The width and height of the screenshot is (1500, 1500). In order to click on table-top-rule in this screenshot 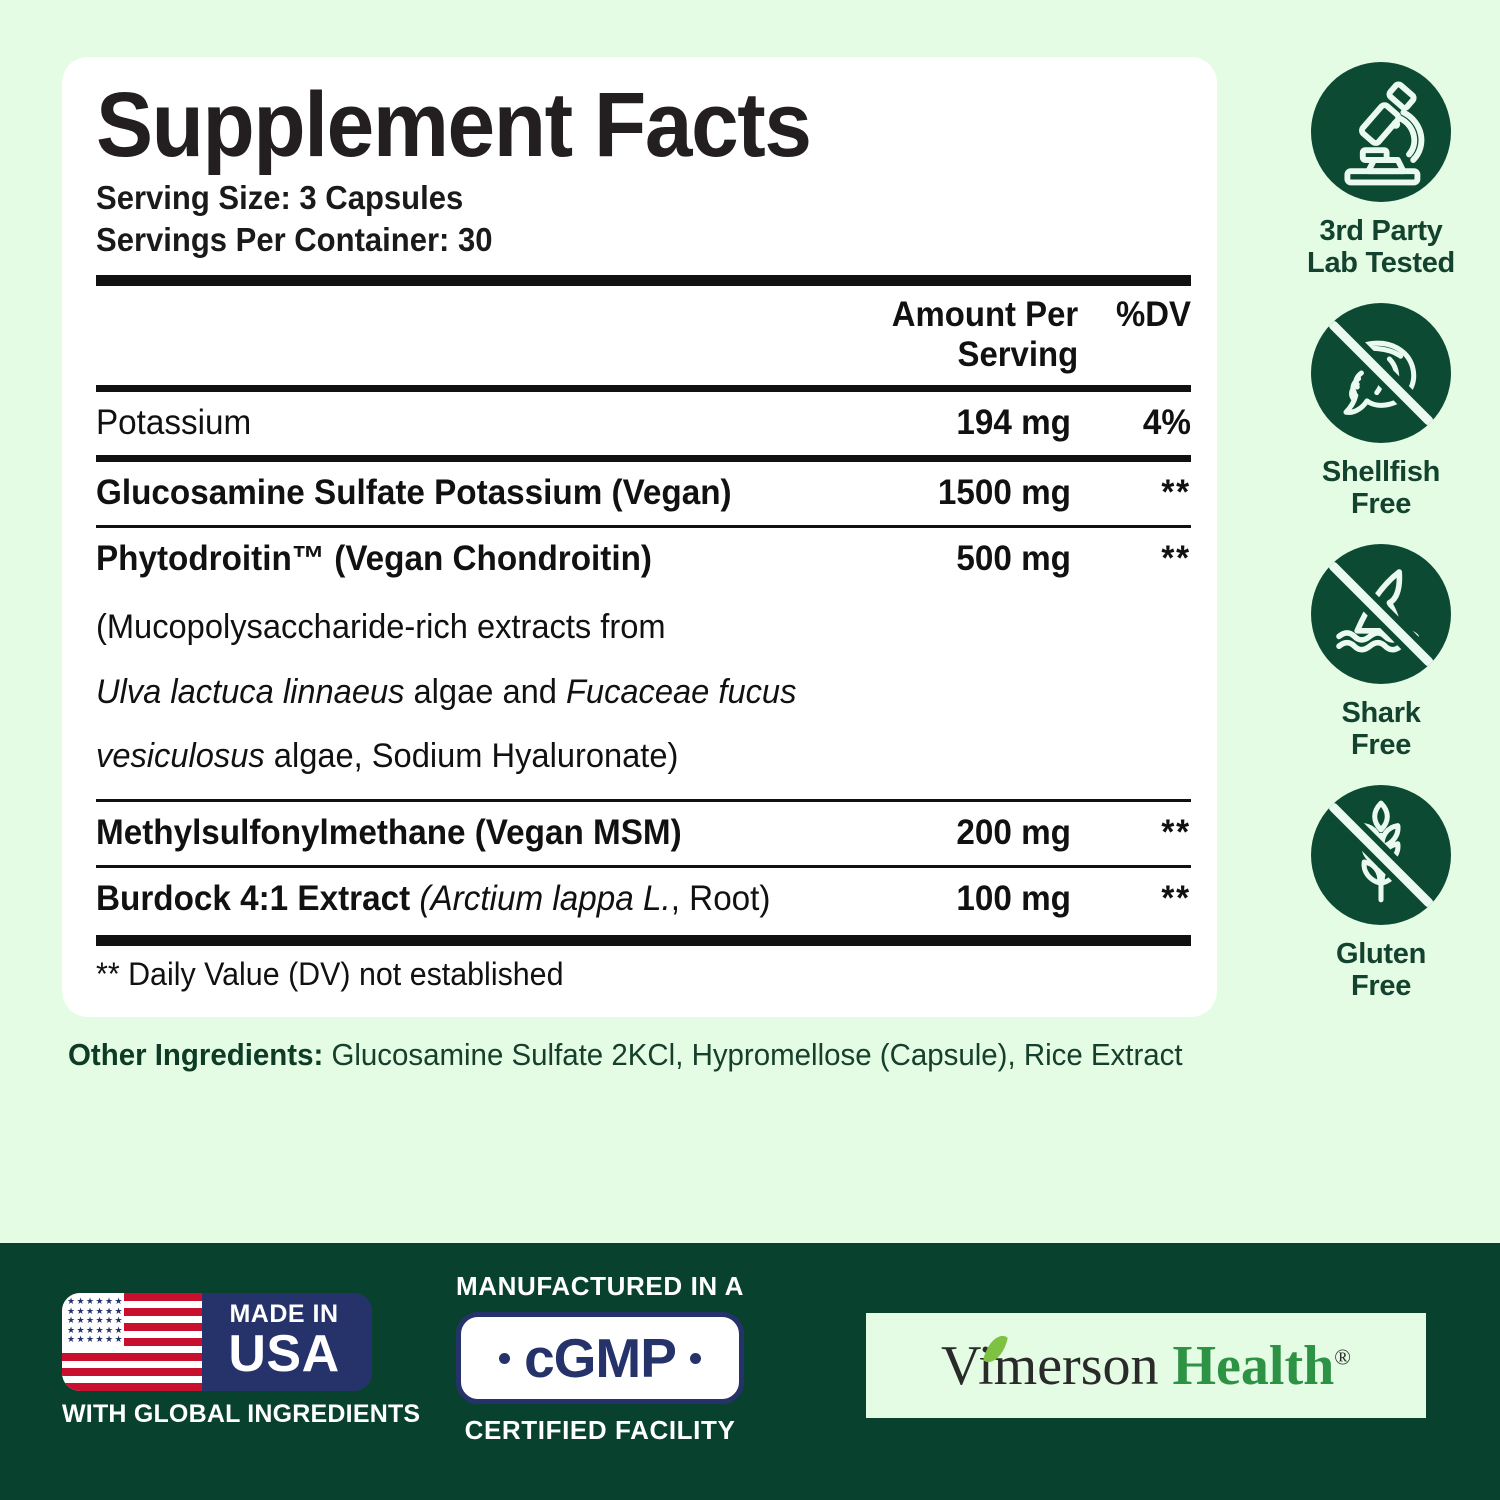, I will do `click(643, 281)`.